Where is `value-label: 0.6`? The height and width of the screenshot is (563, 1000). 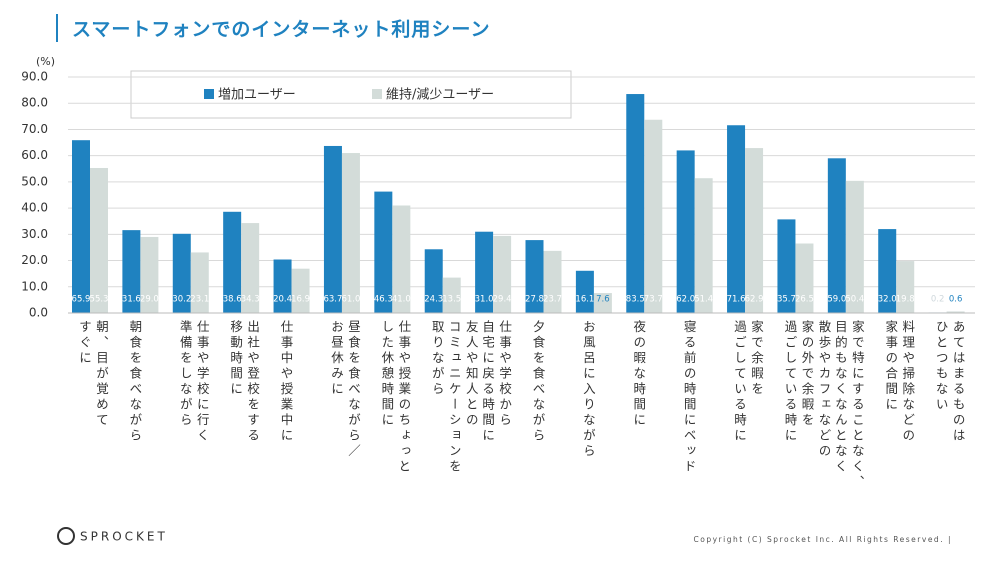 value-label: 0.6 is located at coordinates (956, 300).